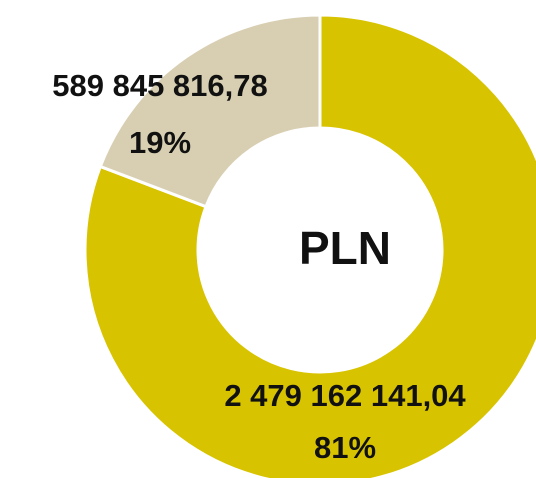  What do you see at coordinates (160, 142) in the screenshot?
I see `percent-label: 19%` at bounding box center [160, 142].